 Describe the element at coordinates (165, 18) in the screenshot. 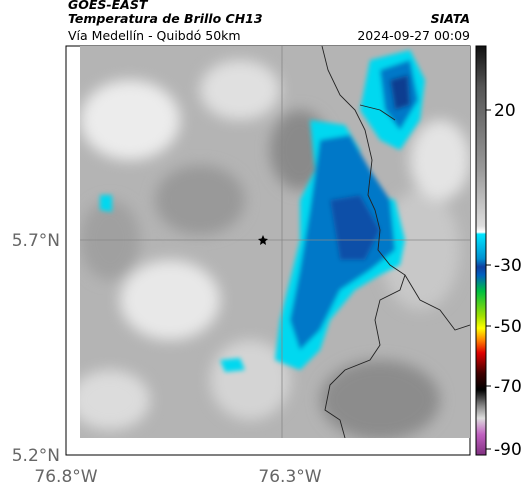

I see `subtitle: Temperatura de Brillo CH13` at that location.